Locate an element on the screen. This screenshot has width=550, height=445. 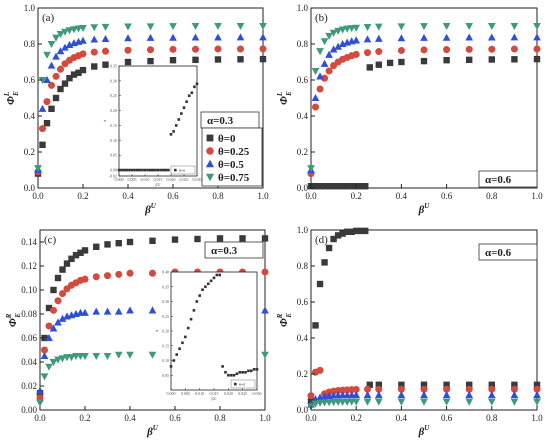
inset-legend-label: θ=0 is located at coordinates (182, 170).